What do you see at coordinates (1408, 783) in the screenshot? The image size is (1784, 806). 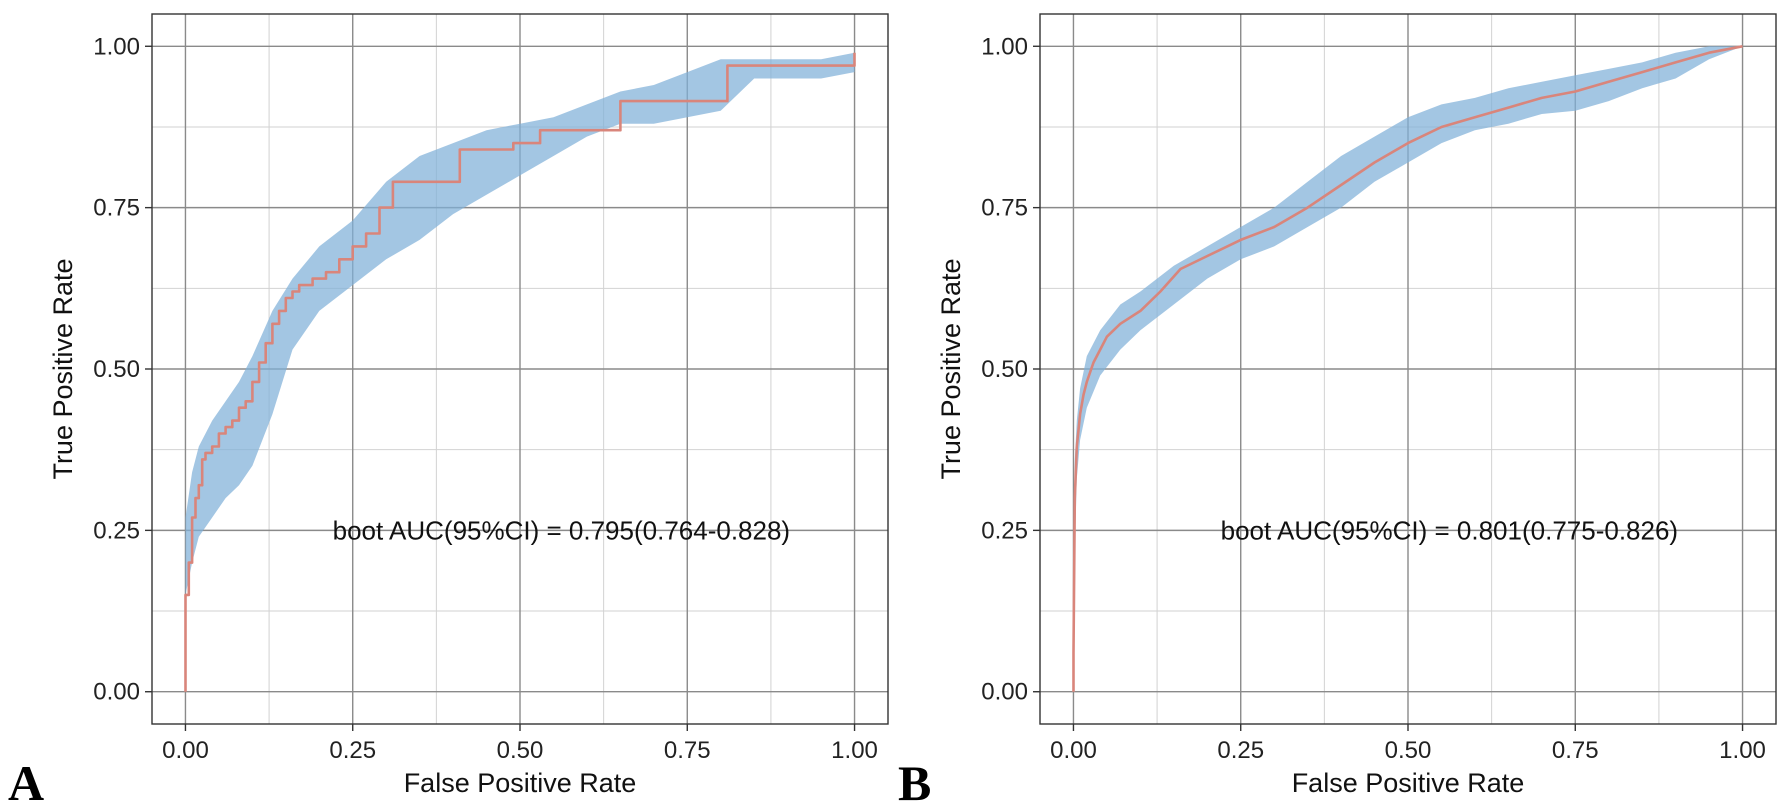 I see `panel-b-x-axis-title: False Positive Rate` at bounding box center [1408, 783].